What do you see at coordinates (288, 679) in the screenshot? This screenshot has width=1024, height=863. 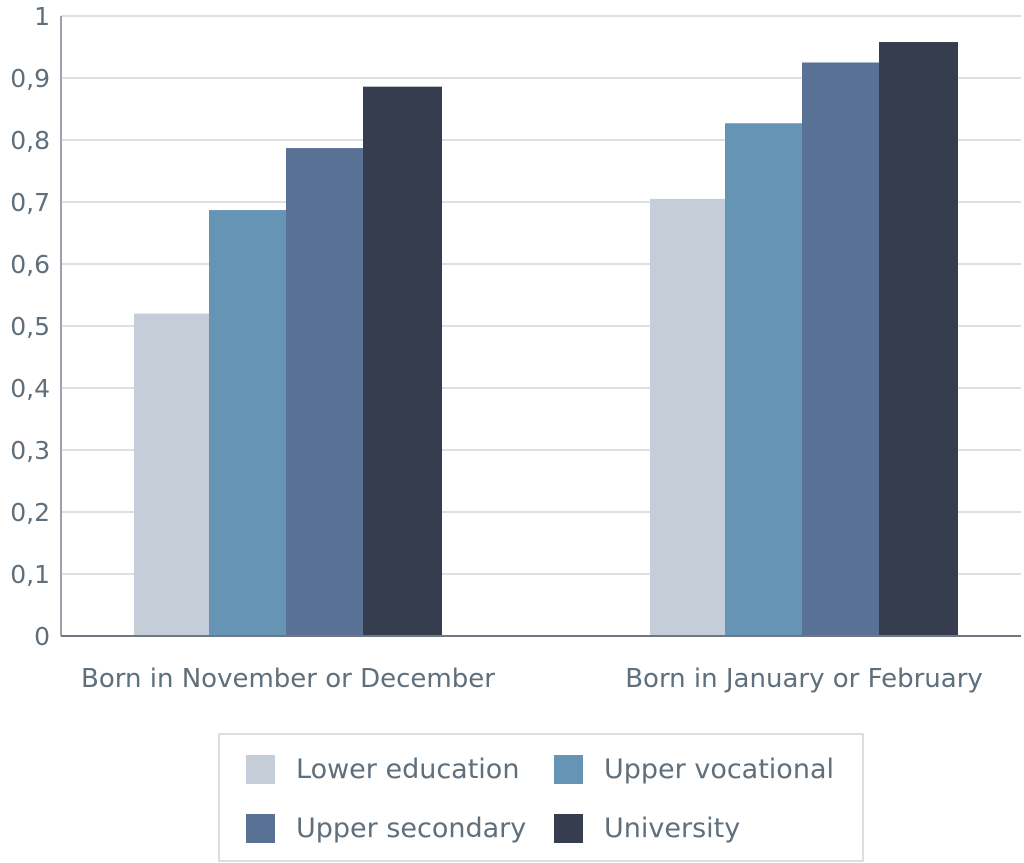 I see `x-category-label: Born in November or December` at bounding box center [288, 679].